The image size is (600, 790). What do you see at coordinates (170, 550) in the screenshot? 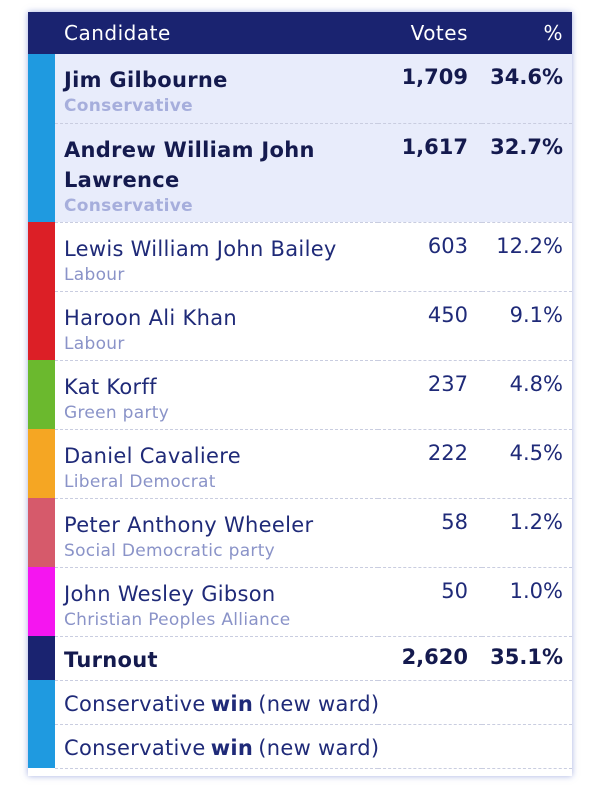
I see `candidate-party: Social Democratic party` at bounding box center [170, 550].